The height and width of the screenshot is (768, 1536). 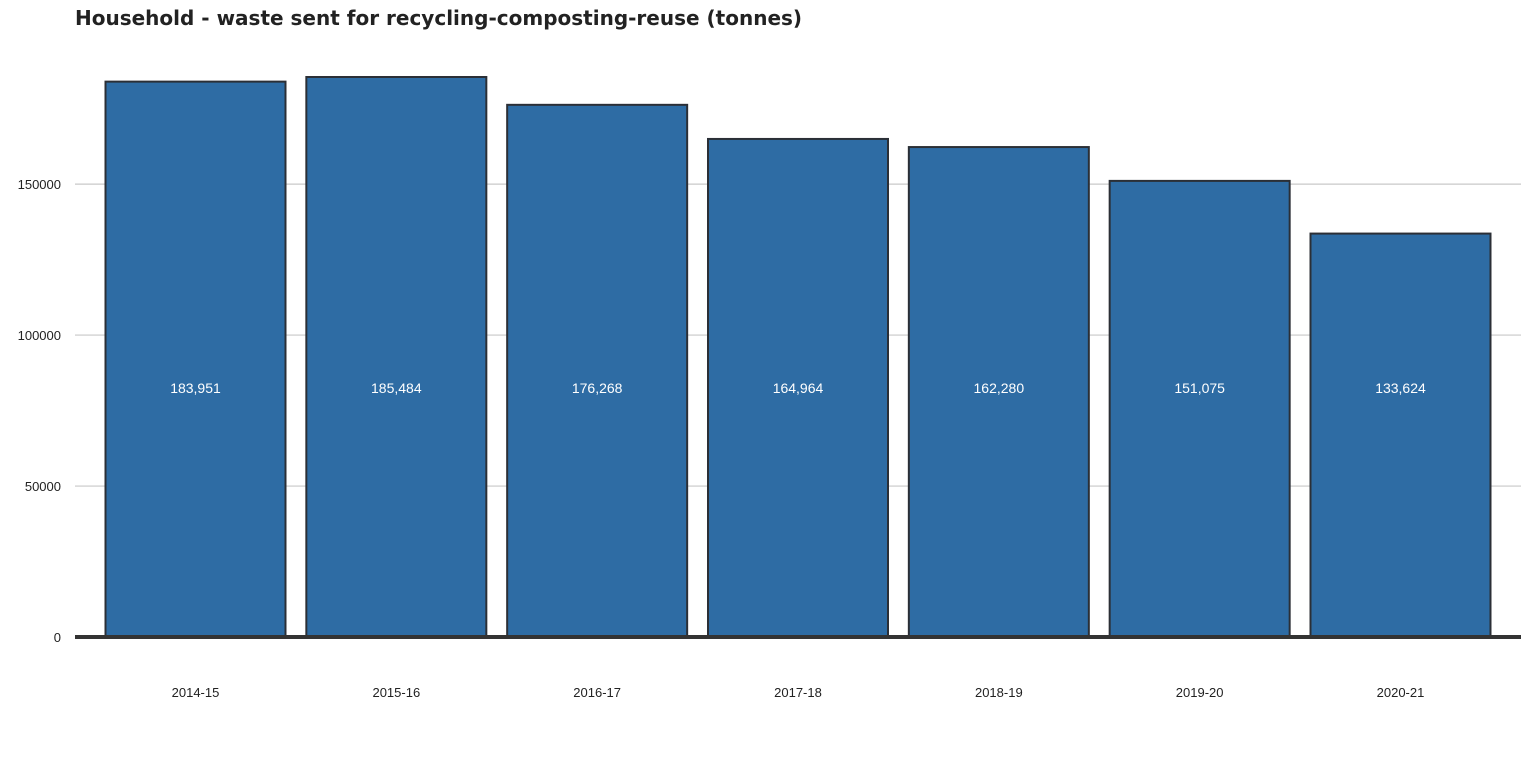 I want to click on y-tick-label: 0, so click(x=57, y=637).